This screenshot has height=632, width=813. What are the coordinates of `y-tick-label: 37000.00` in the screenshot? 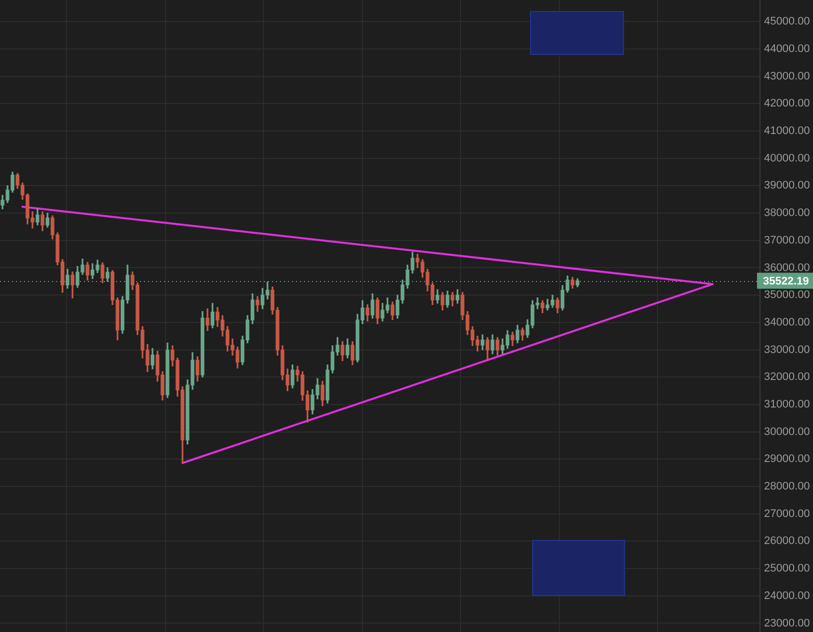 It's located at (787, 240).